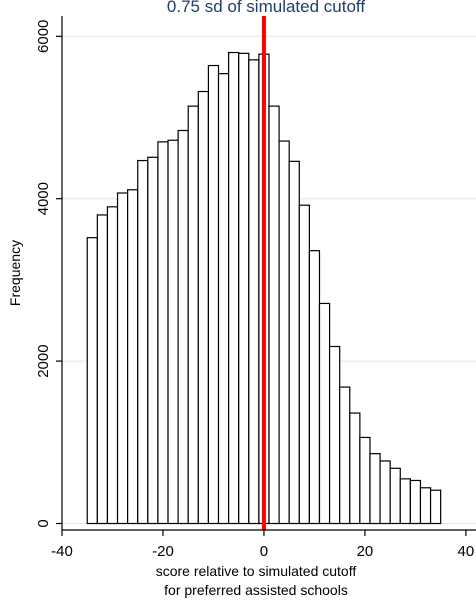 The width and height of the screenshot is (476, 600). I want to click on x-tick-label: -20, so click(163, 551).